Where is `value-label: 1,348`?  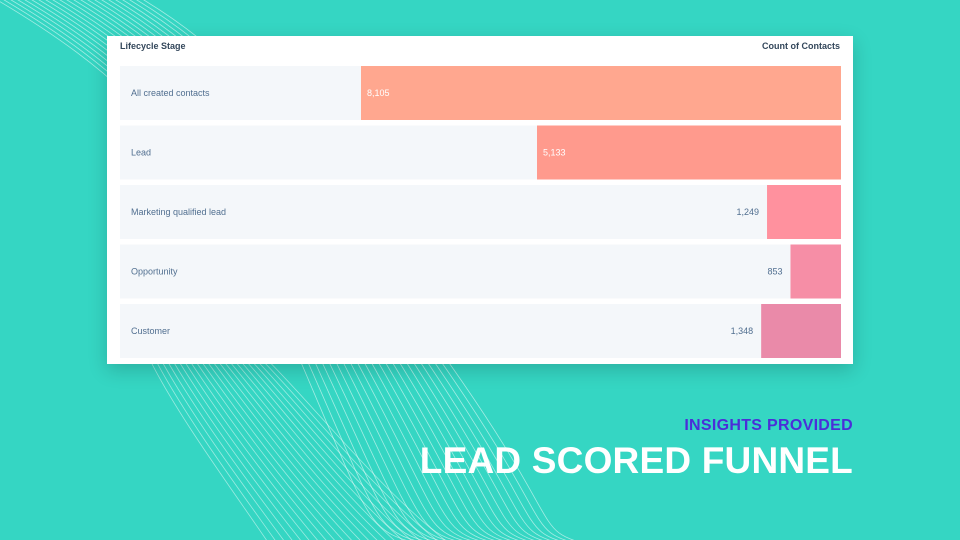 value-label: 1,348 is located at coordinates (742, 331).